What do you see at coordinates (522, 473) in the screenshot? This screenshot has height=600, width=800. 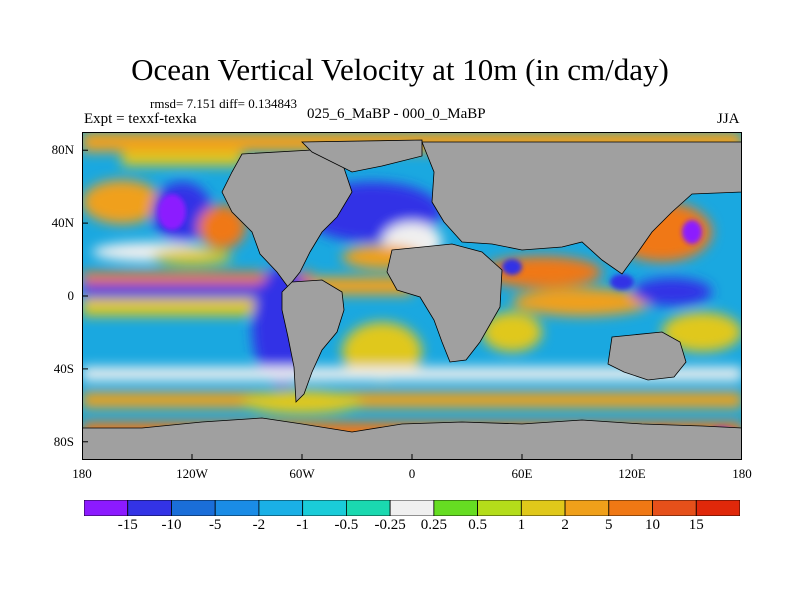 I see `lon-label: 60E` at bounding box center [522, 473].